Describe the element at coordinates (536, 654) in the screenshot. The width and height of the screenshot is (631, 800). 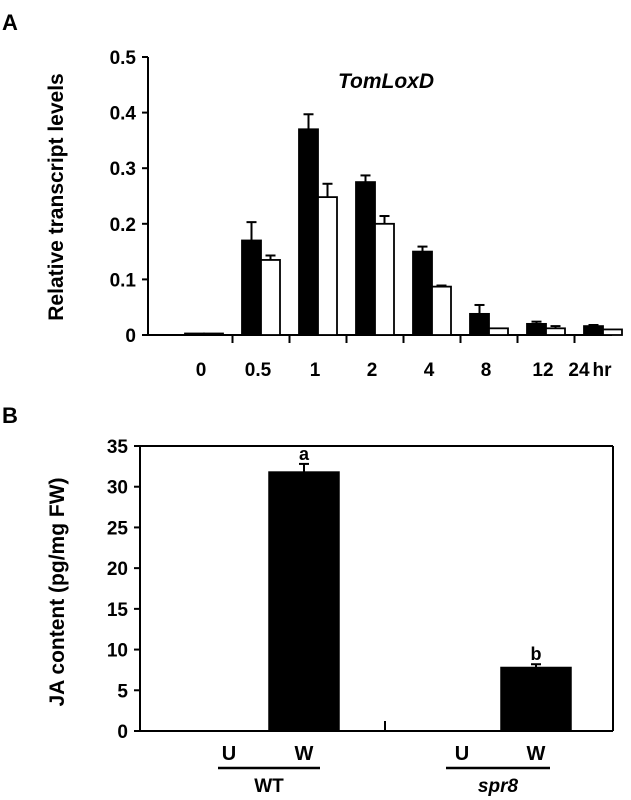
I see `panel-b-significance-label: b` at that location.